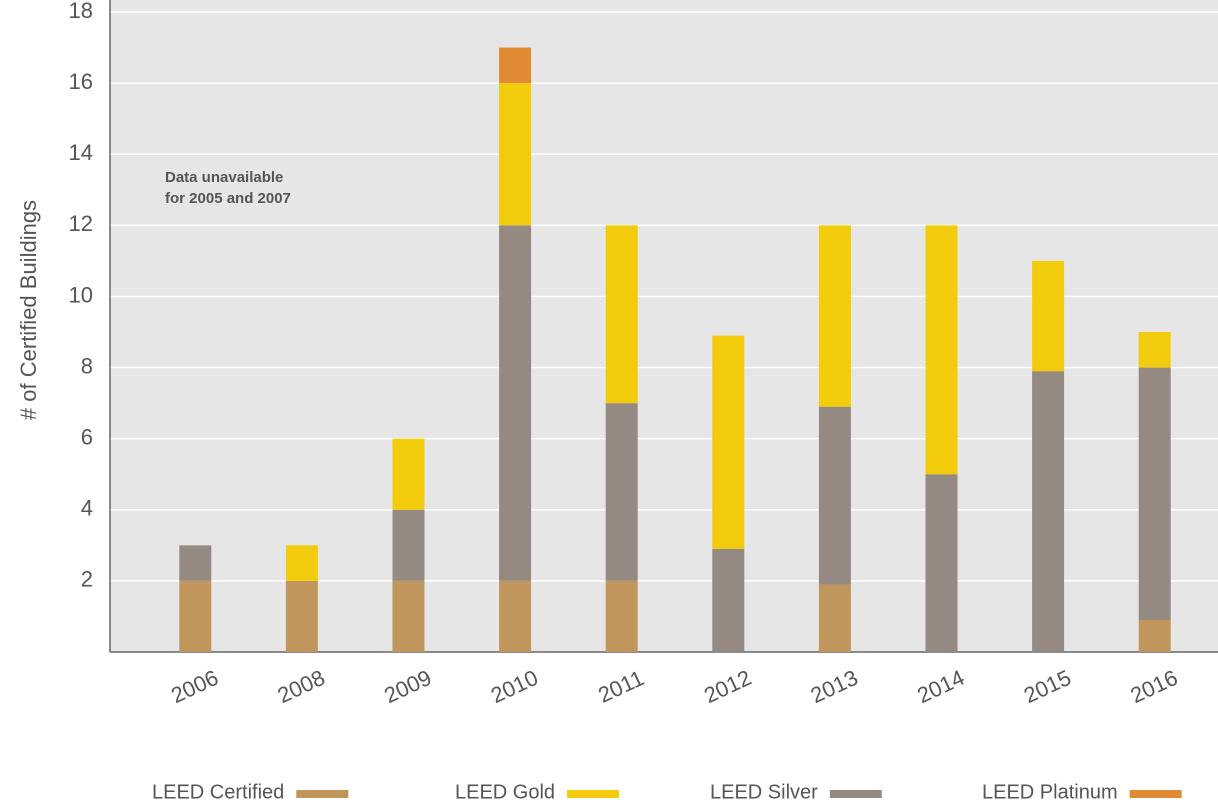 The width and height of the screenshot is (1218, 804). What do you see at coordinates (620, 686) in the screenshot?
I see `x-tick-label: 2011` at bounding box center [620, 686].